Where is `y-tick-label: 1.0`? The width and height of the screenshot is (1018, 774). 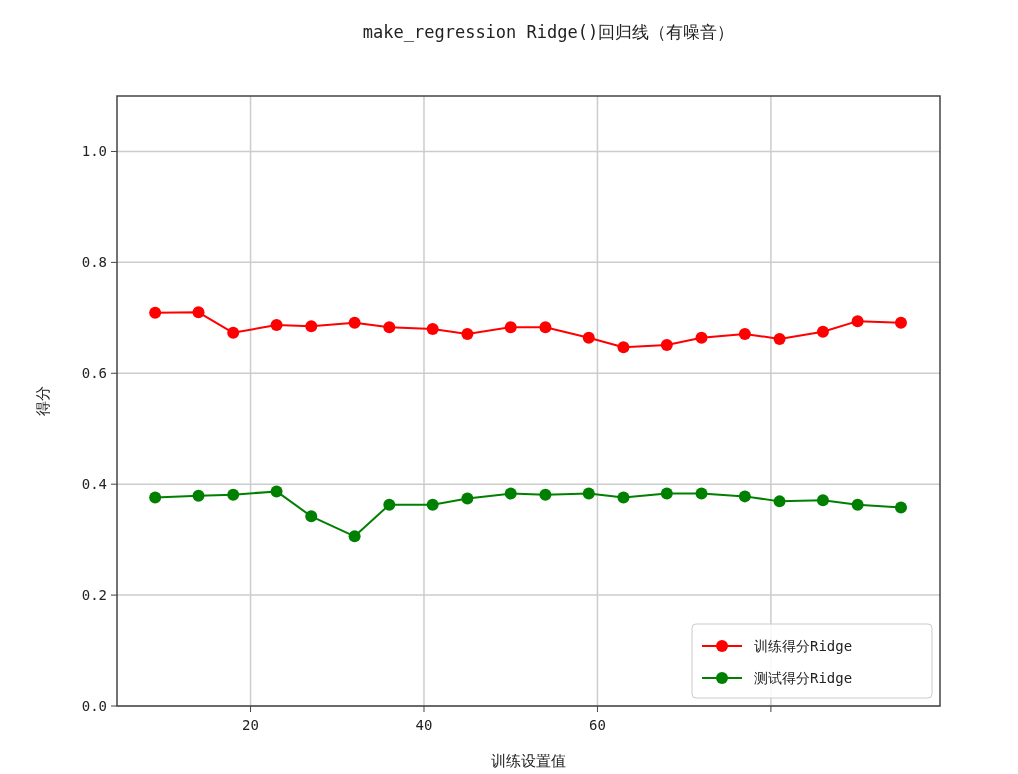 y-tick-label: 1.0 is located at coordinates (94, 151).